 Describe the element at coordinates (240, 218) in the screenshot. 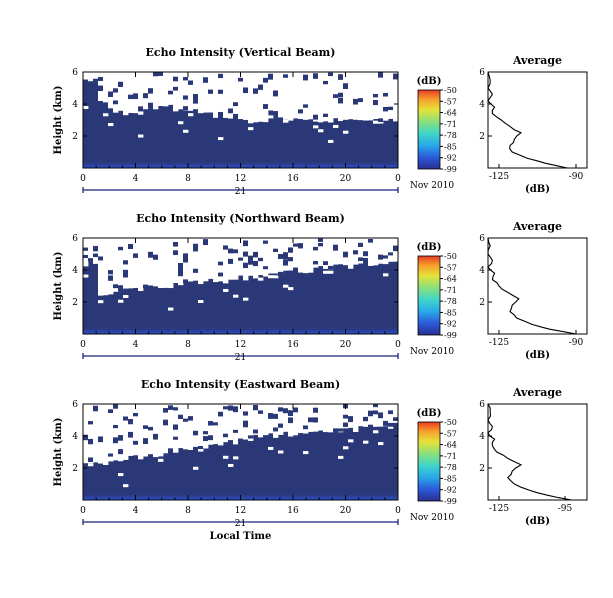

I see `heatmap-title: Echo Intensity (Northward Beam)` at that location.